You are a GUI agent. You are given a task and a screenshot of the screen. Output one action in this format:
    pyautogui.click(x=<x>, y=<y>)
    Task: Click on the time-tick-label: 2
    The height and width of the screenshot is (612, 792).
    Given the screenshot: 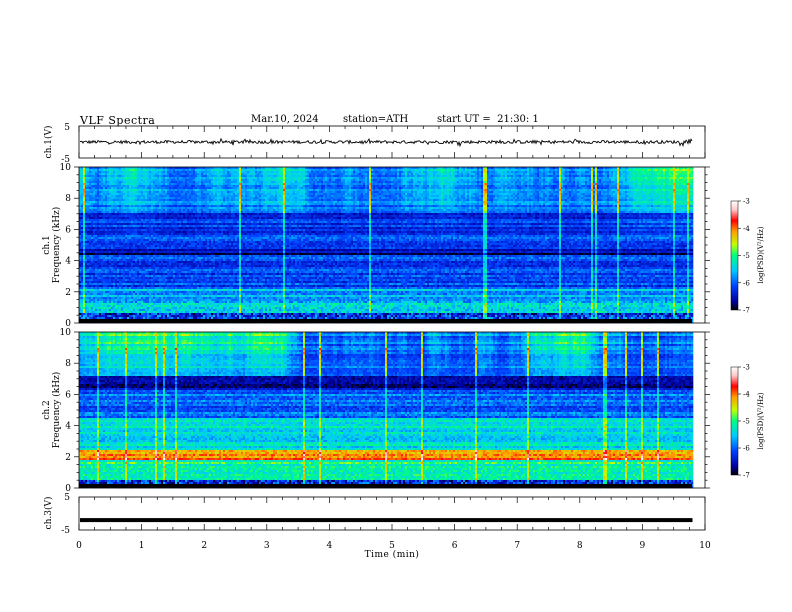 What is the action you would take?
    pyautogui.click(x=204, y=546)
    